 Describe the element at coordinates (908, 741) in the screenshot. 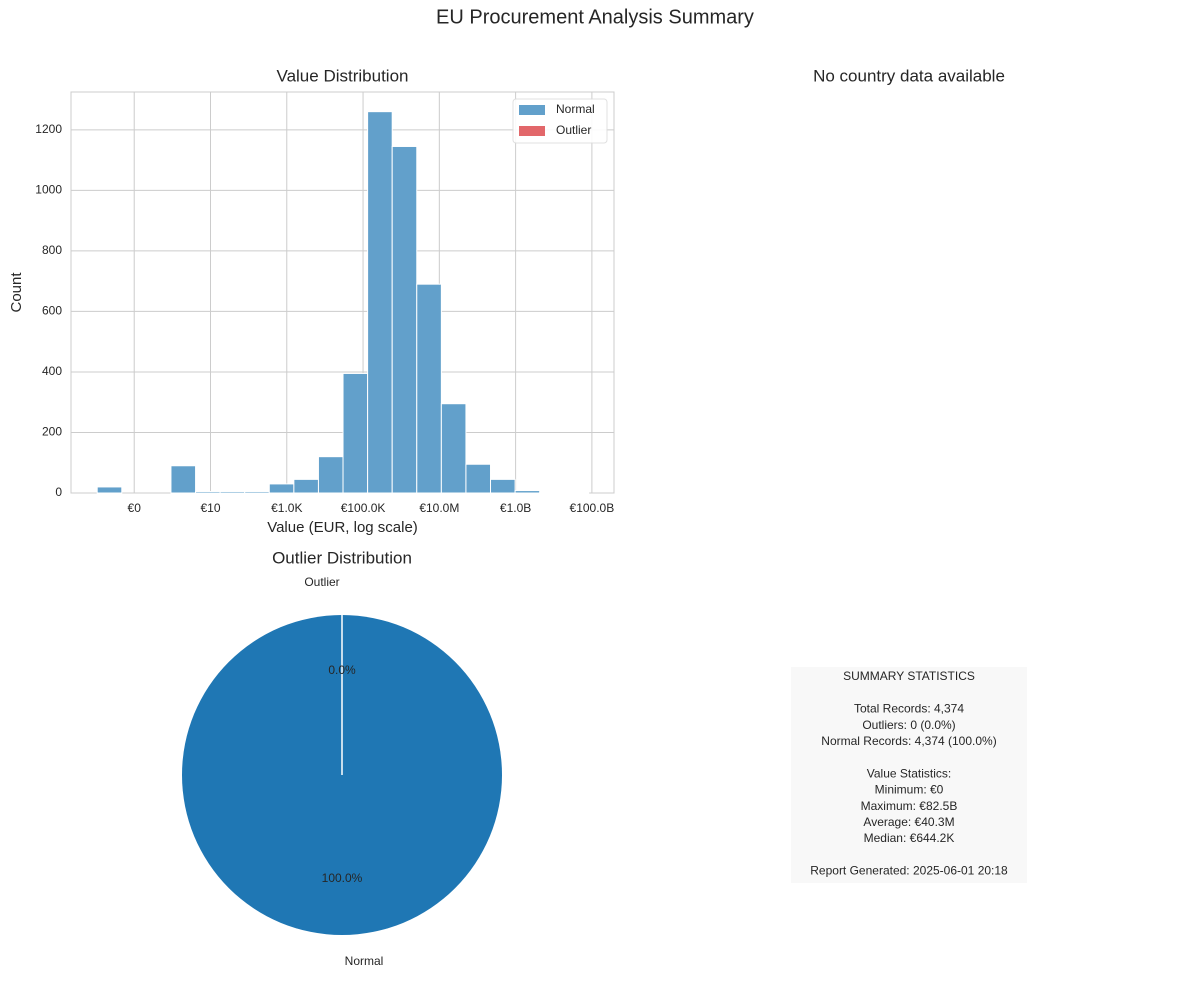

I see `summary-line: Normal Records: 4,374 (100.0%)` at that location.